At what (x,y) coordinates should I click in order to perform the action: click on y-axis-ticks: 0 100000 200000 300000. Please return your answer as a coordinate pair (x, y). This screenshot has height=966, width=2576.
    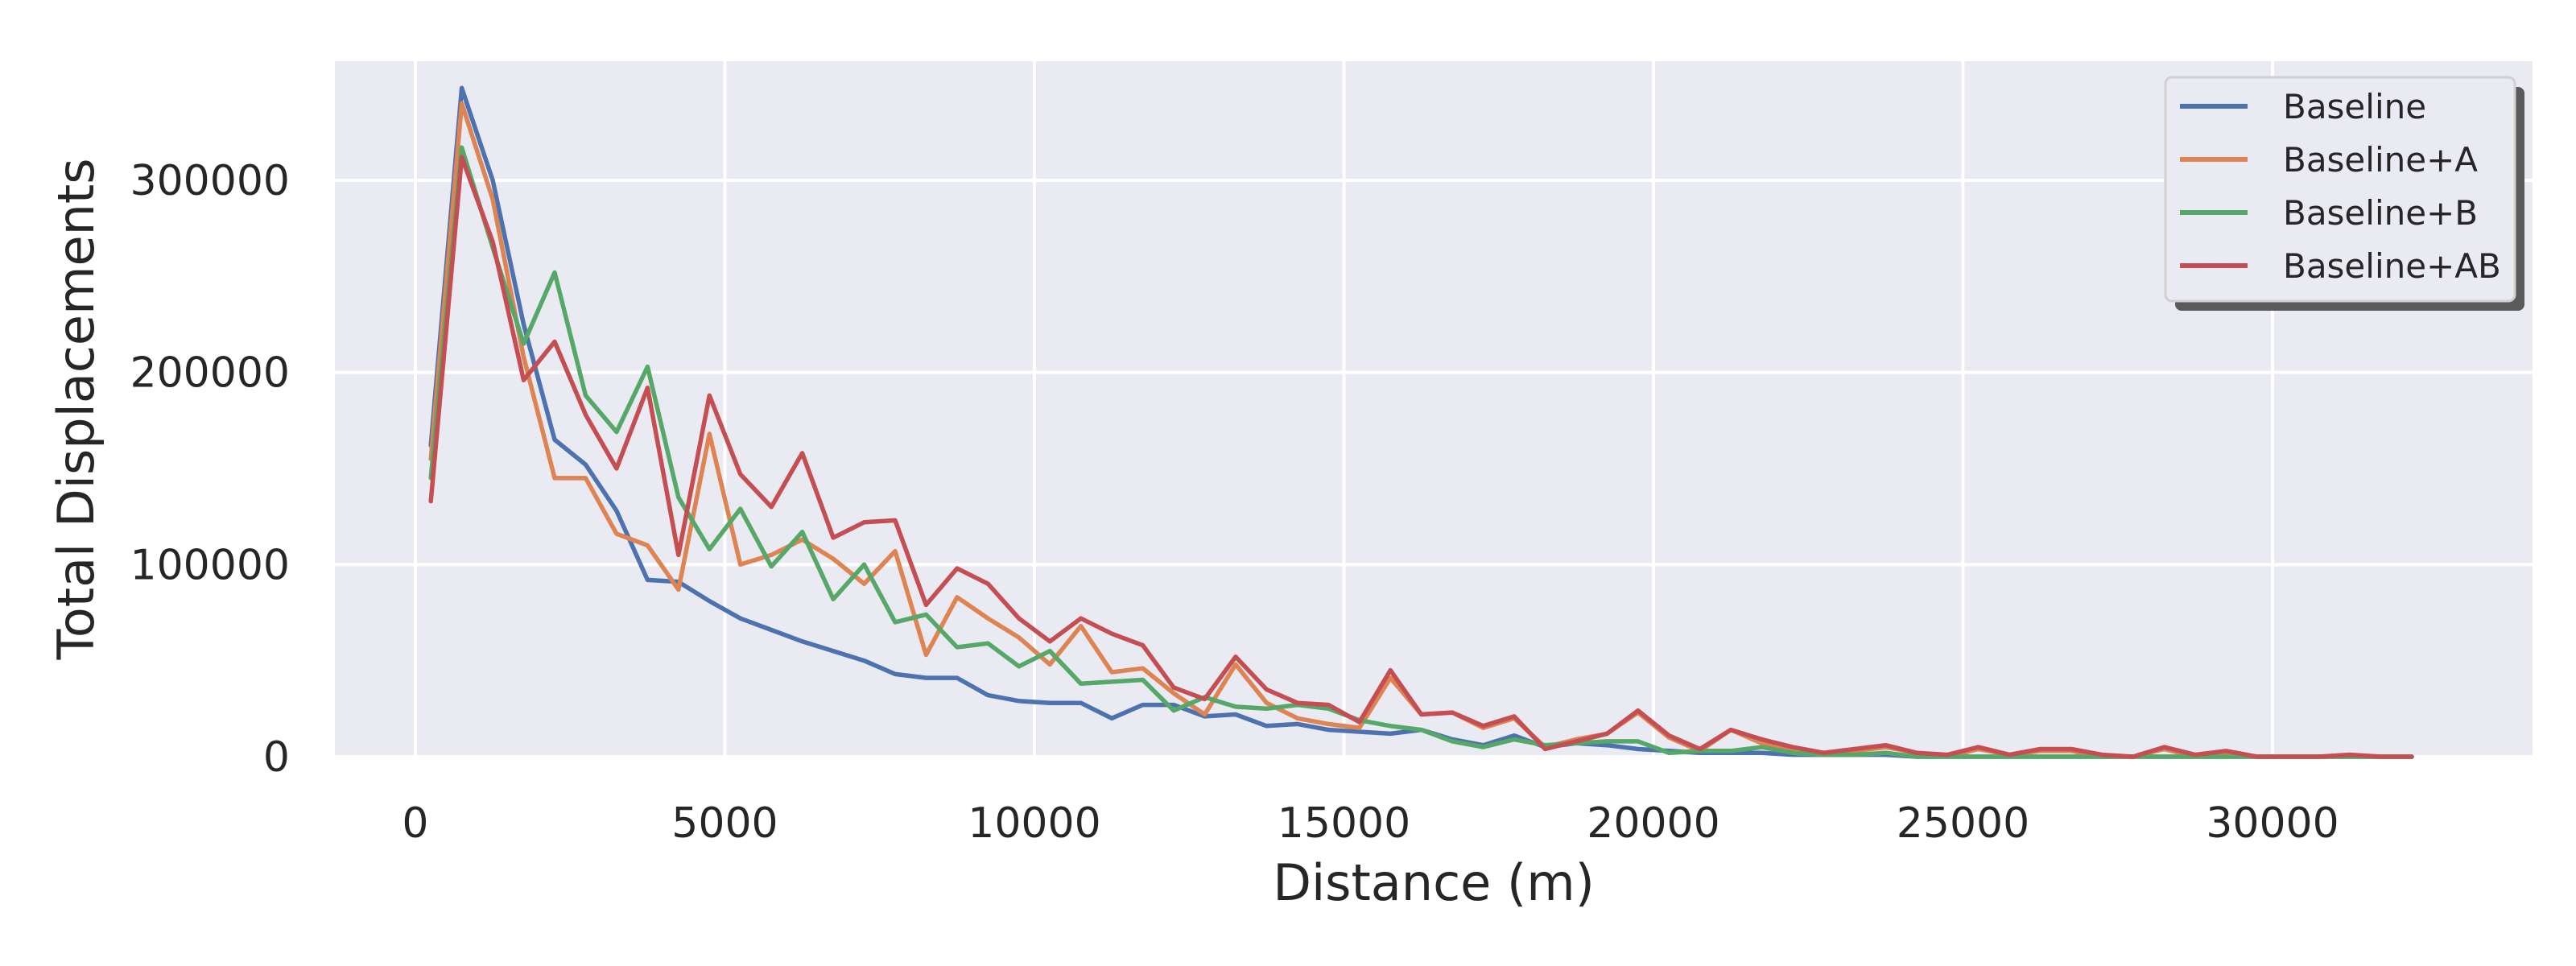
    Looking at the image, I should click on (210, 469).